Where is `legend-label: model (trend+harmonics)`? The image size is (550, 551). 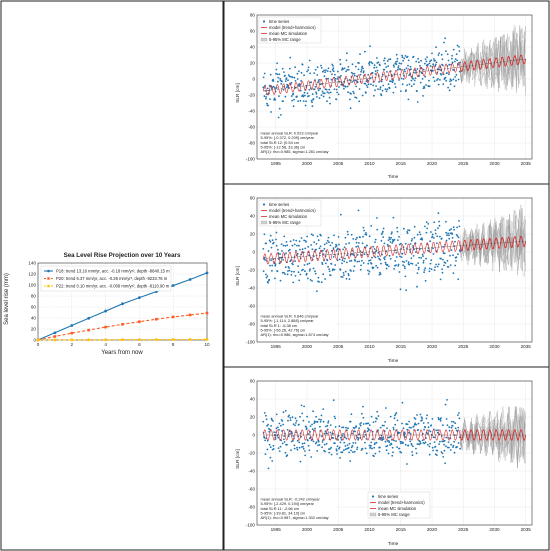
legend-label: model (trend+harmonics) is located at coordinates (292, 27).